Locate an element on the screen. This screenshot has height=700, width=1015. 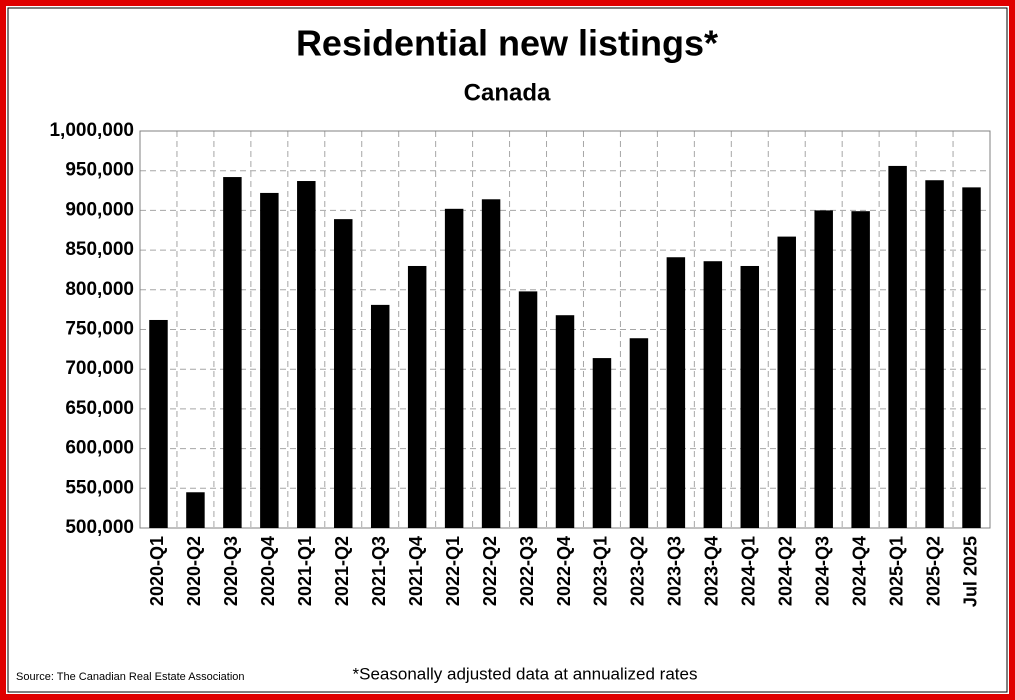
x-tick-label: 2021-Q2 is located at coordinates (342, 571).